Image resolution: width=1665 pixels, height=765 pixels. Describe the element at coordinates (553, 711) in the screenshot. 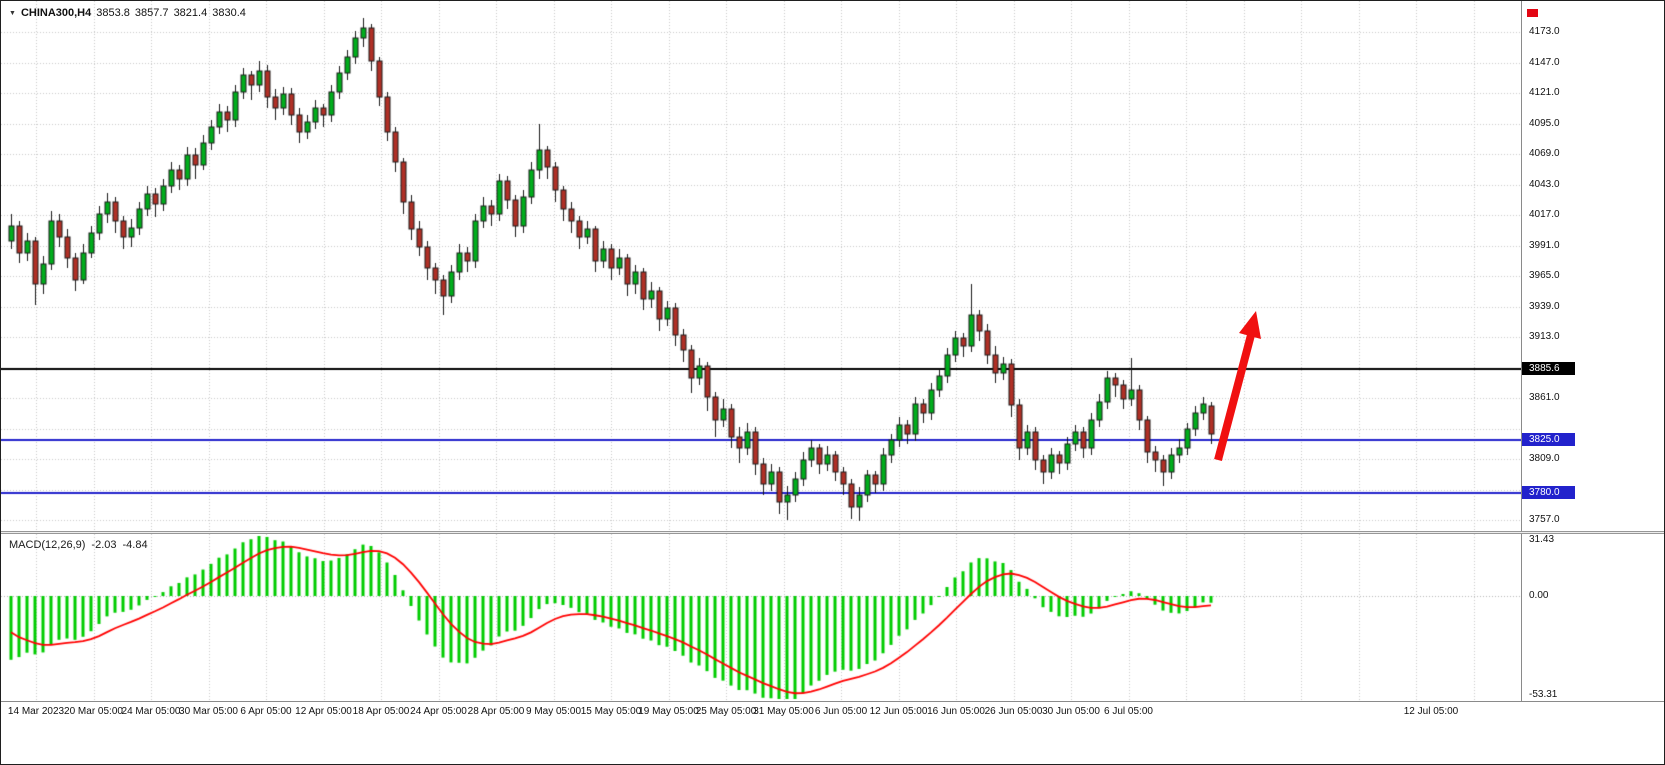

I see `time-tick-label: 9 May 05:00` at that location.